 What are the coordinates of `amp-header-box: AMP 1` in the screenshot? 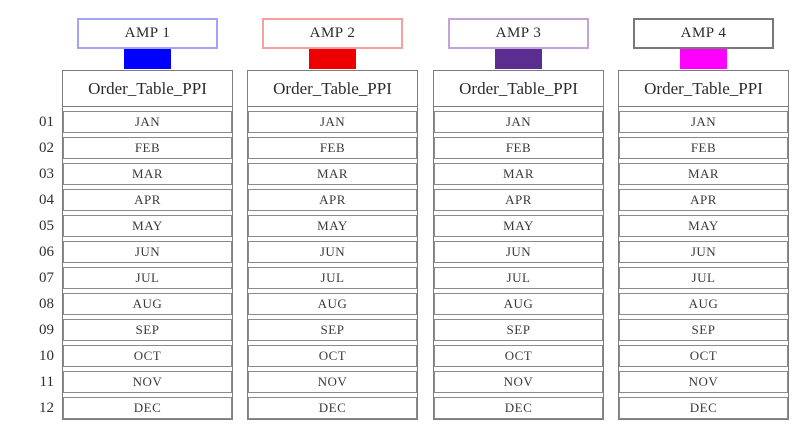 It's located at (147, 33).